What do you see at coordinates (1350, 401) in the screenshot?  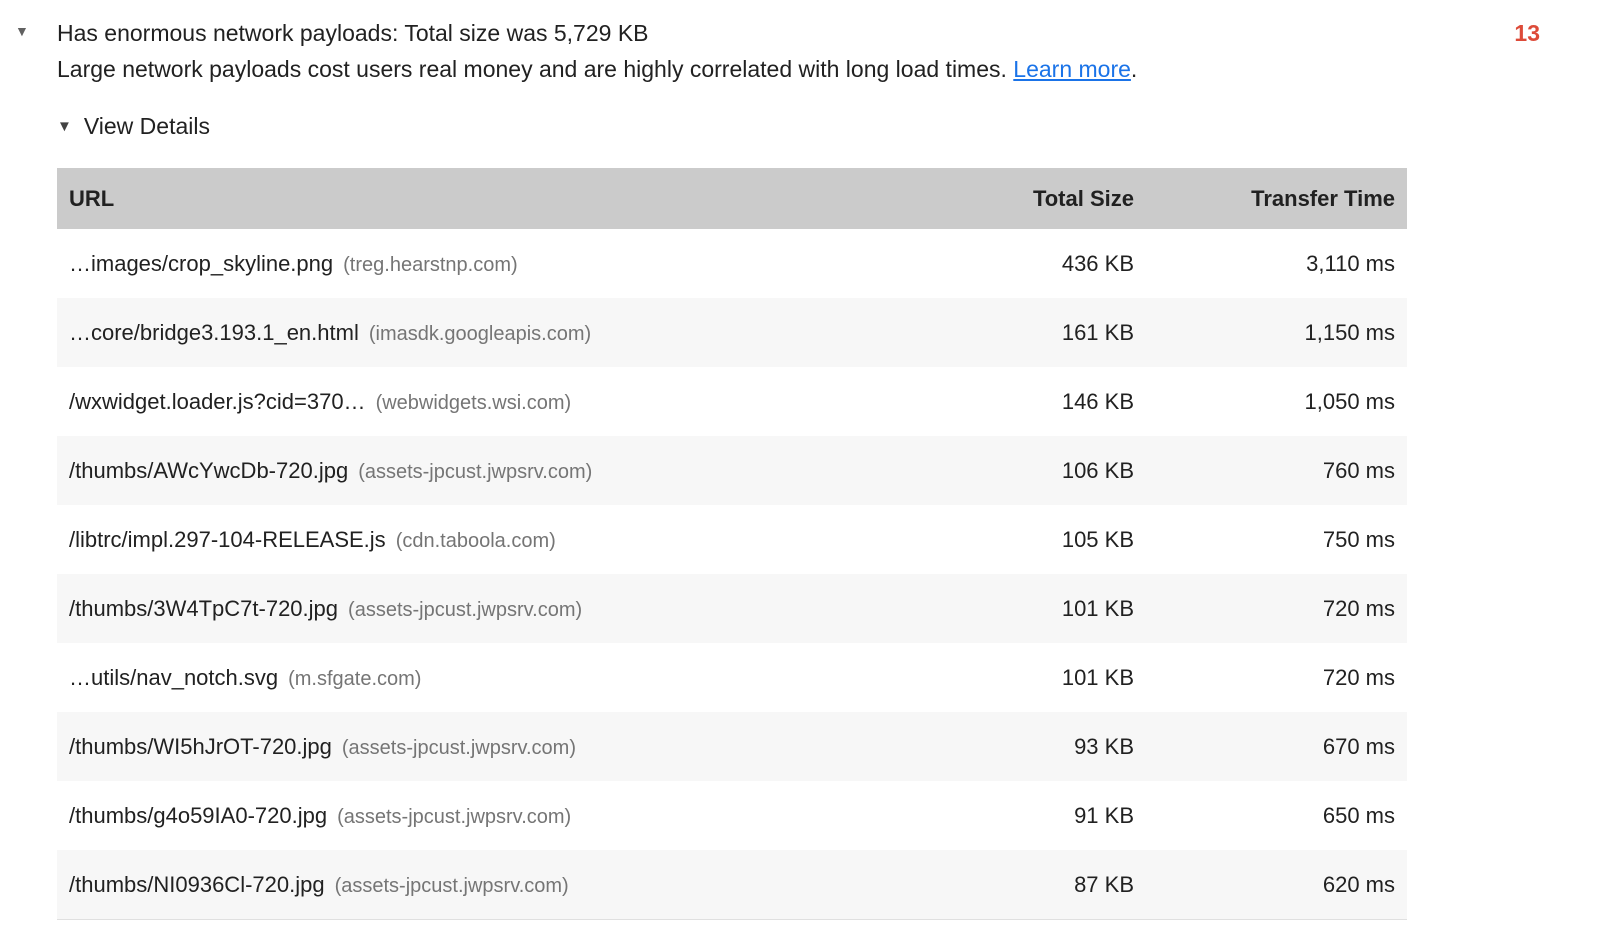 I see `transfer-time-cell: 1,050 ms` at bounding box center [1350, 401].